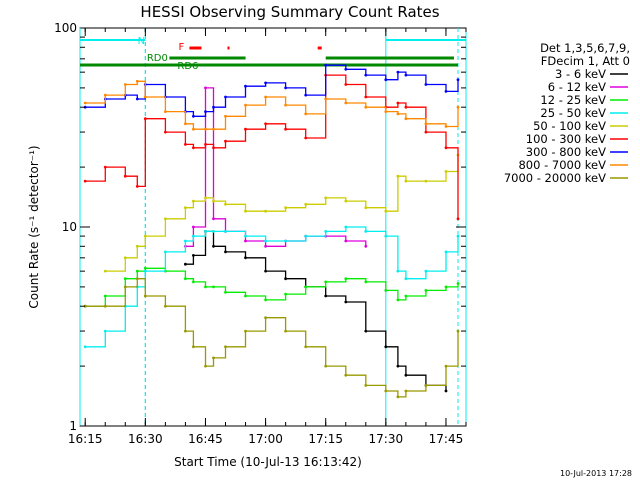  I want to click on x-tick-label: 17:15, so click(325, 439).